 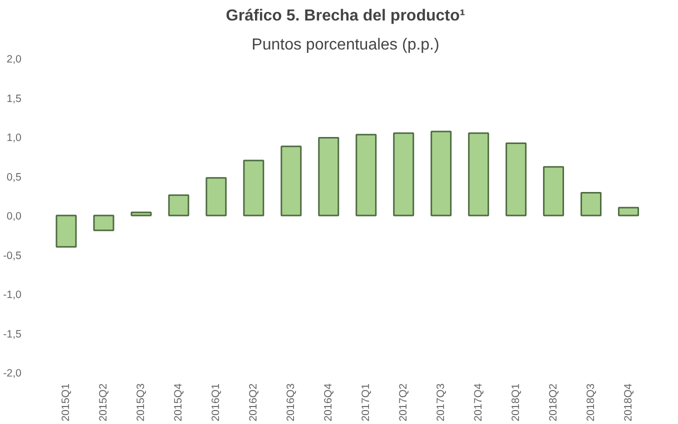 I want to click on x-tick-label: 2017Q1, so click(x=366, y=402).